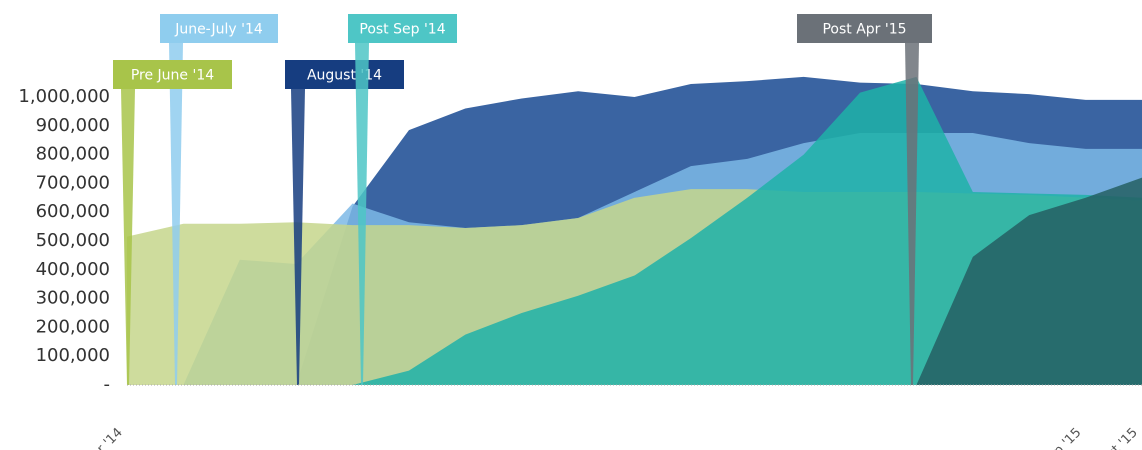 This screenshot has height=450, width=1142. What do you see at coordinates (73, 355) in the screenshot?
I see `y-tick-label: 100,000` at bounding box center [73, 355].